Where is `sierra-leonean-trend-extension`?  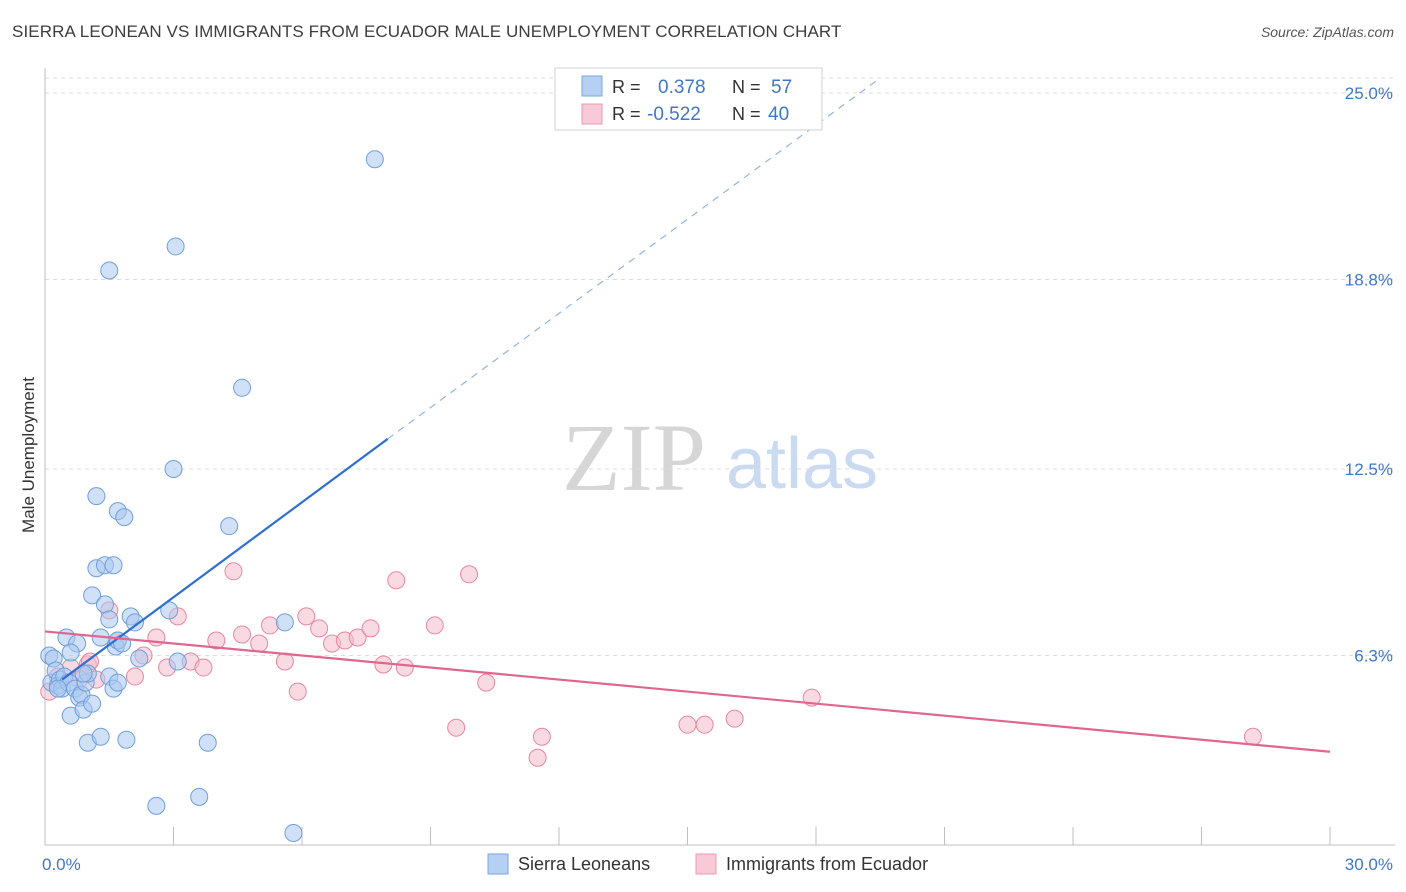
sierra-leonean-trend-extension is located at coordinates (634, 258).